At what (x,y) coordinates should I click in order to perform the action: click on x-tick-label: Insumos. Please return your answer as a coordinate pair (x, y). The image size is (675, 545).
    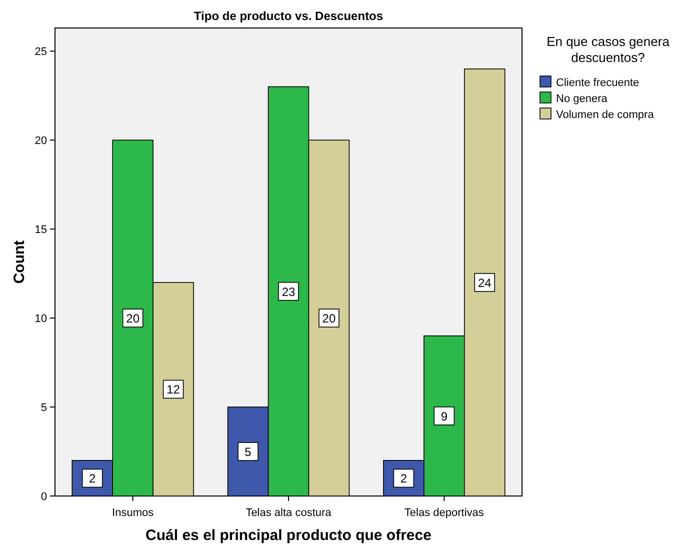
    Looking at the image, I should click on (133, 513).